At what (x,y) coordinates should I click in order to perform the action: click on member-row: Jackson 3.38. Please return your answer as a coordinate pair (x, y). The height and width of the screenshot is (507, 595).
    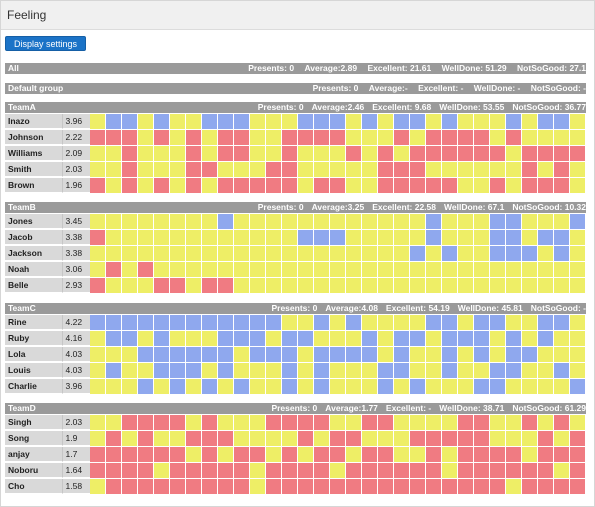
    Looking at the image, I should click on (295, 254).